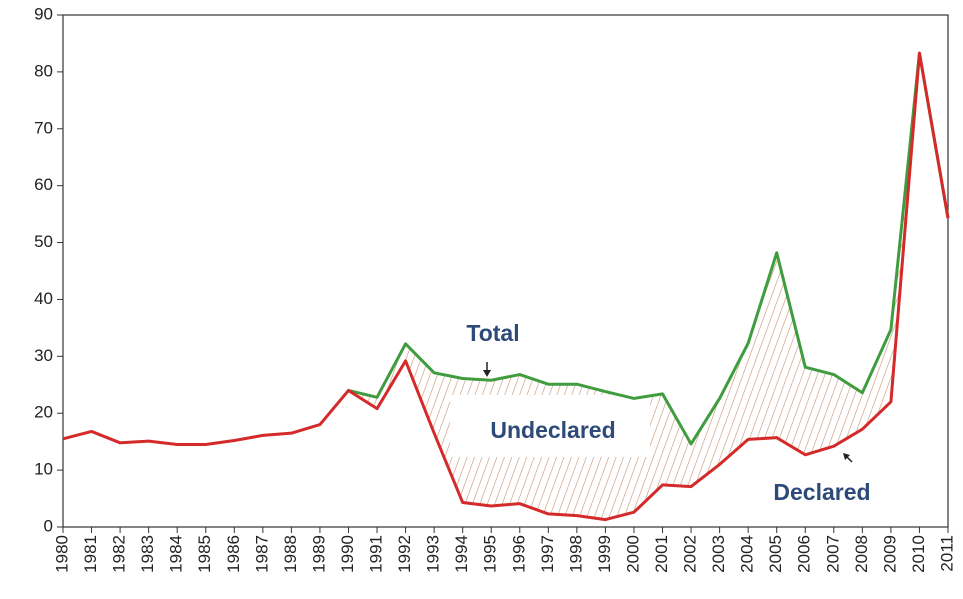  I want to click on y-tick-label: 70, so click(43, 127).